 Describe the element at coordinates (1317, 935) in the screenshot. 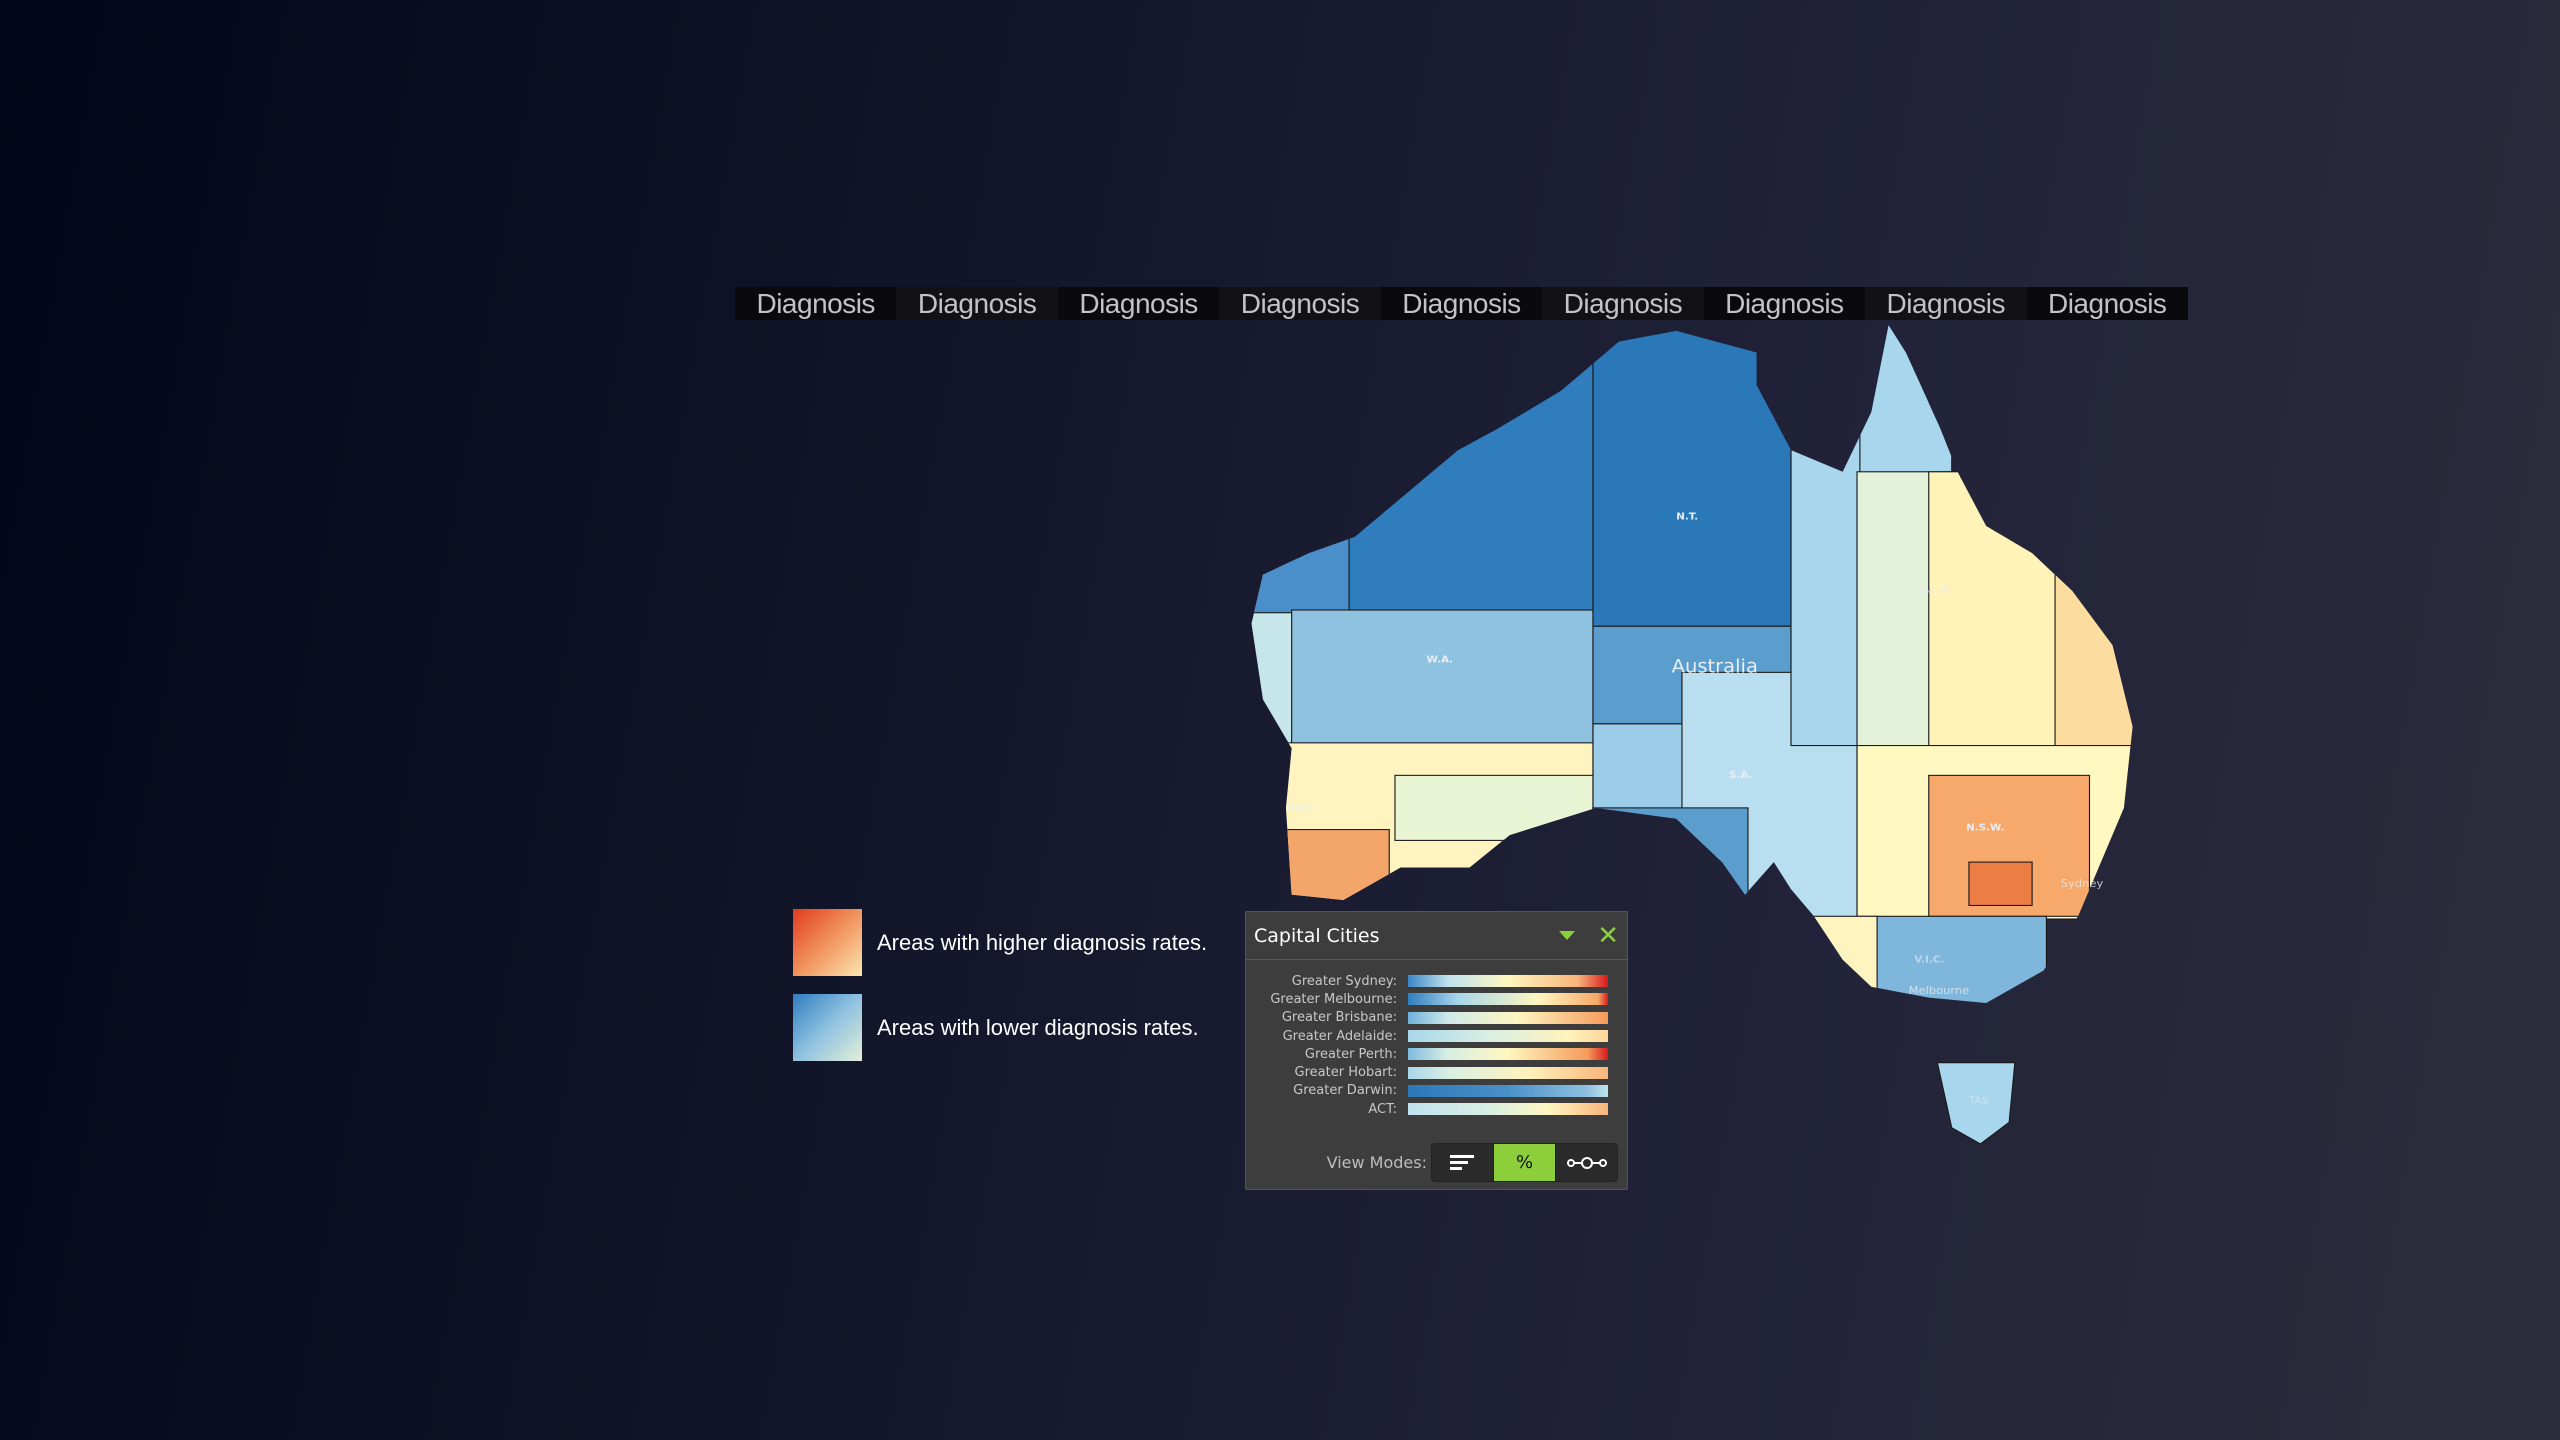

I see `panel-title: Capital Cities` at that location.